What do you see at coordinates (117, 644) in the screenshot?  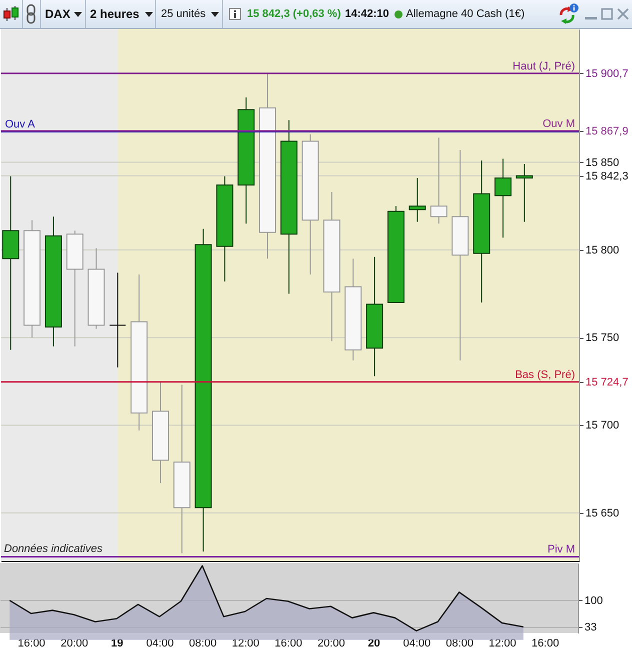 I see `x-tick-label: 19` at bounding box center [117, 644].